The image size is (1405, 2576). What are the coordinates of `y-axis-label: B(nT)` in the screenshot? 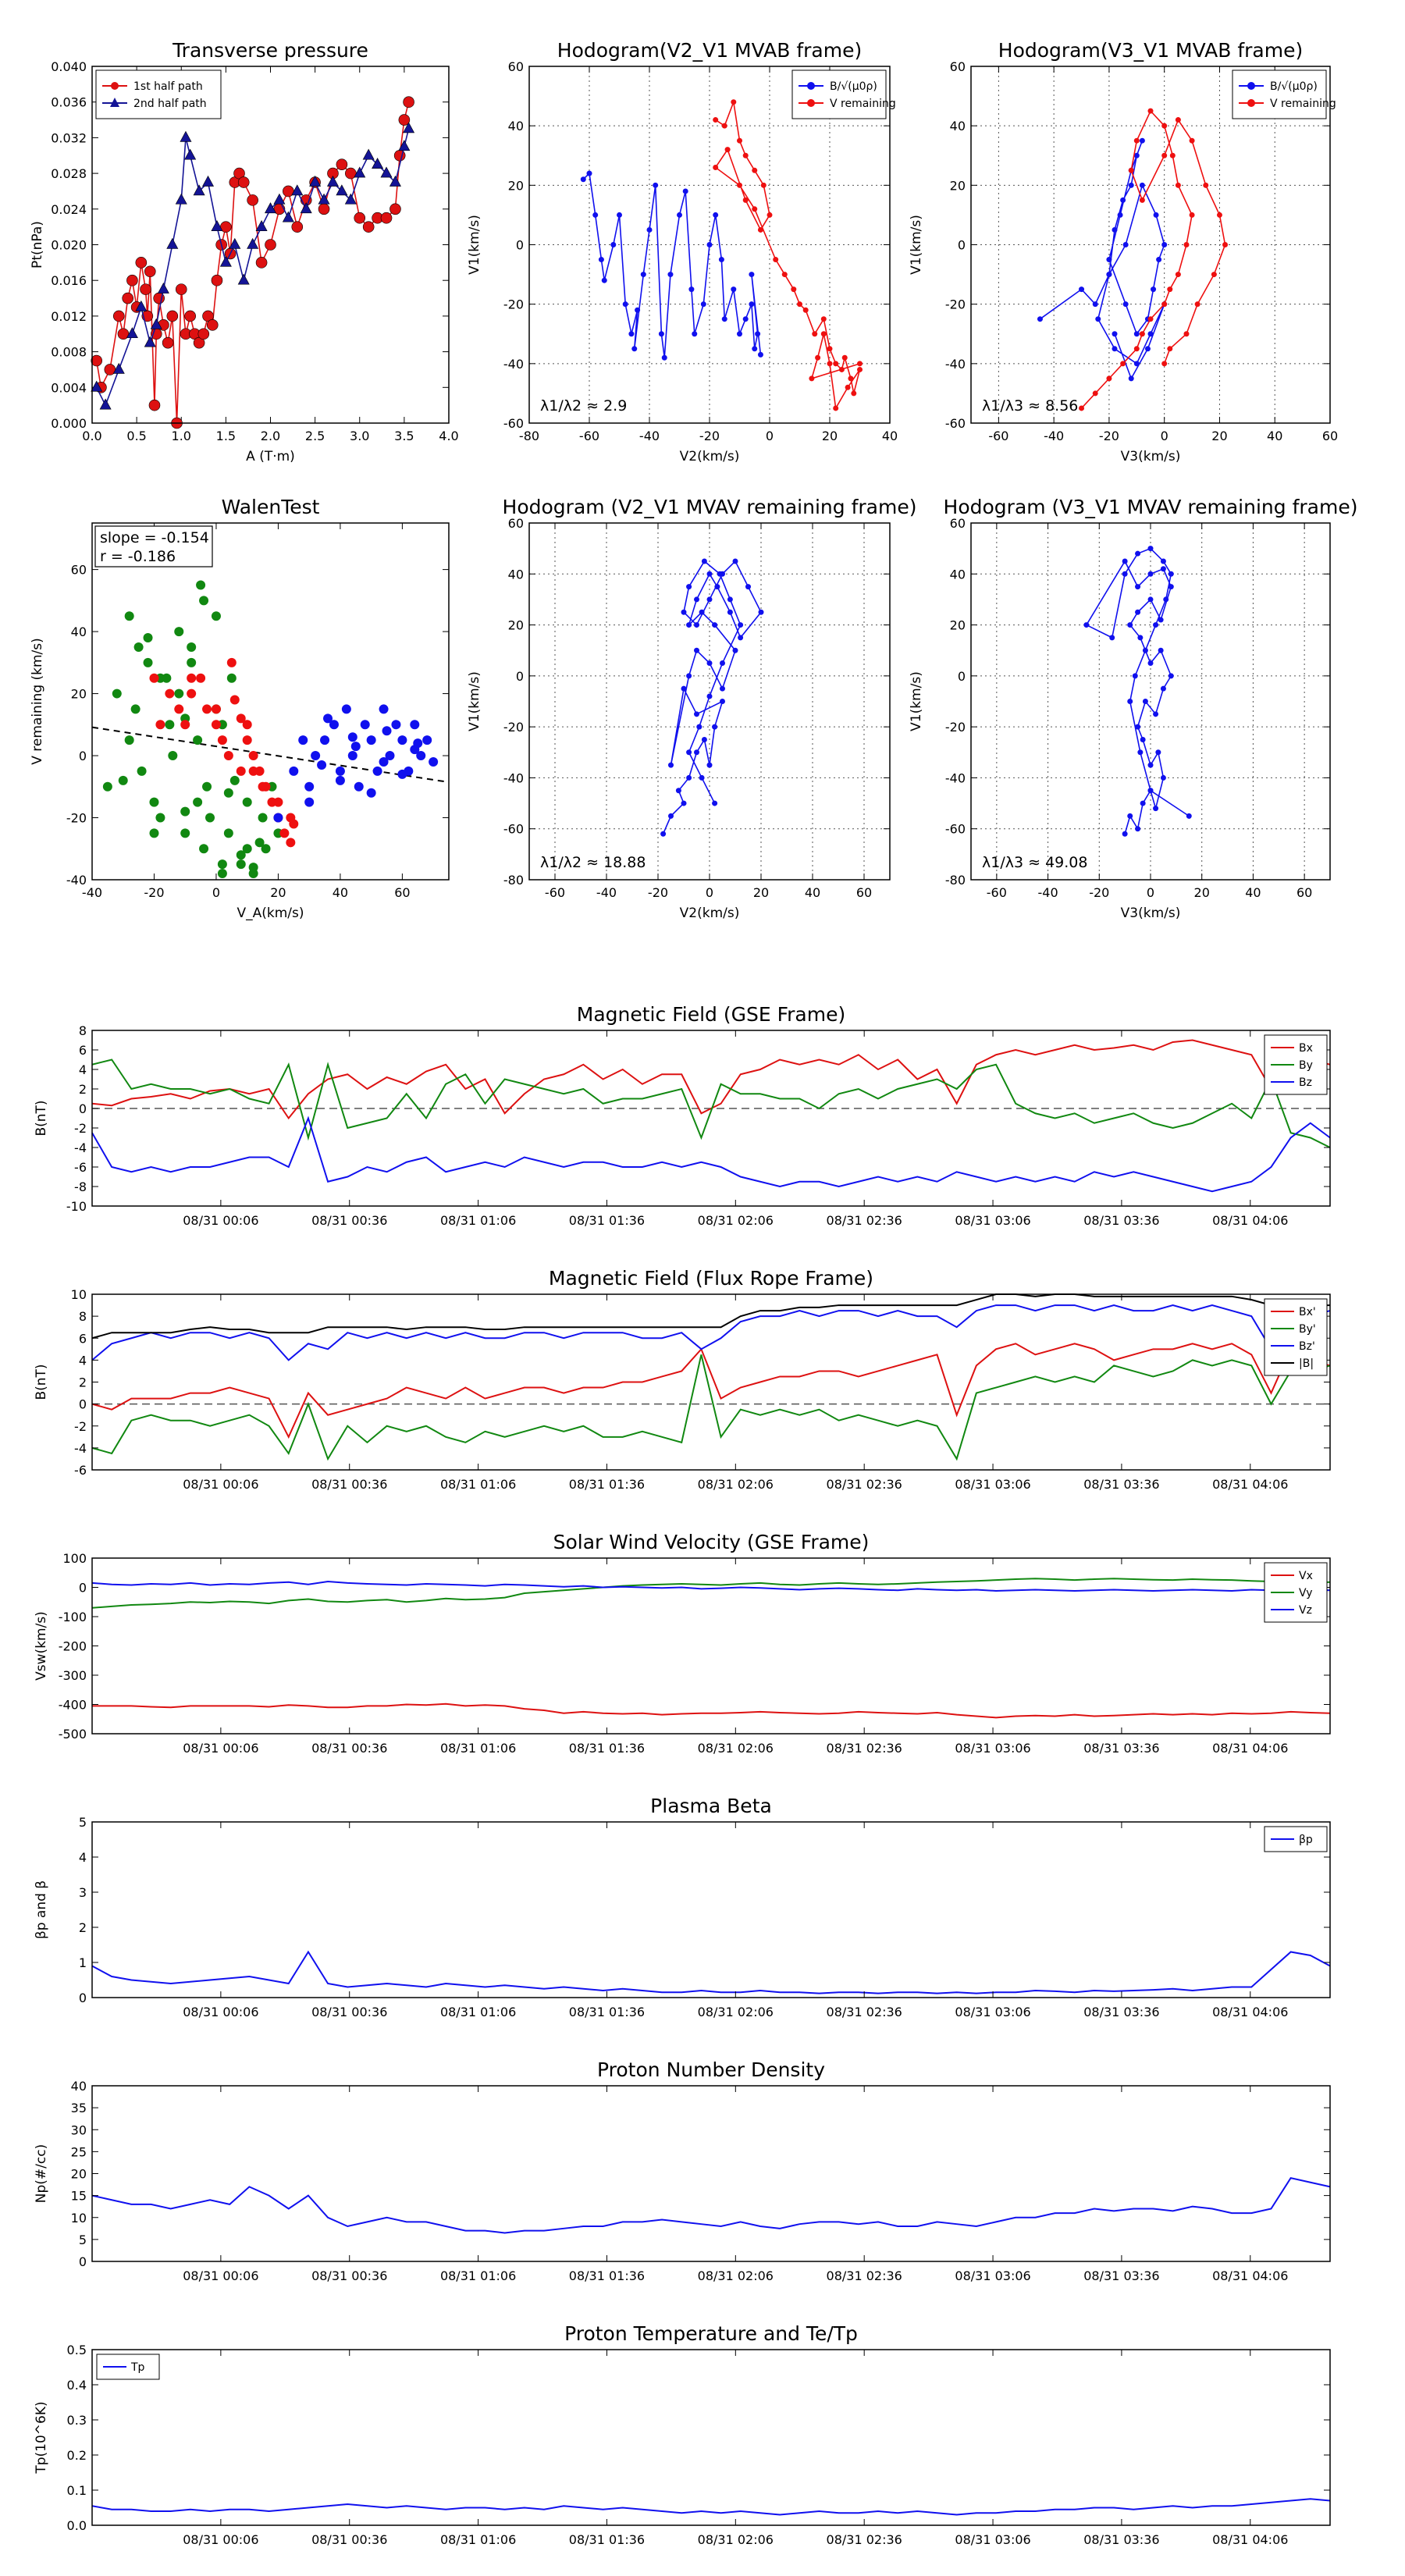 It's located at (41, 1118).